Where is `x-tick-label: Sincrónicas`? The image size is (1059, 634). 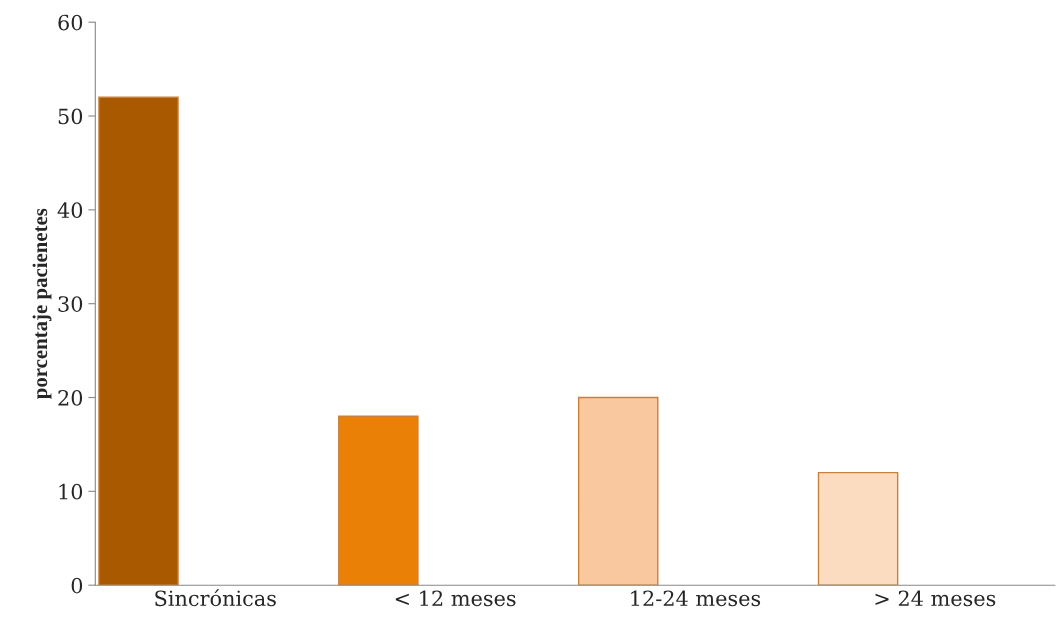 x-tick-label: Sincrónicas is located at coordinates (215, 598).